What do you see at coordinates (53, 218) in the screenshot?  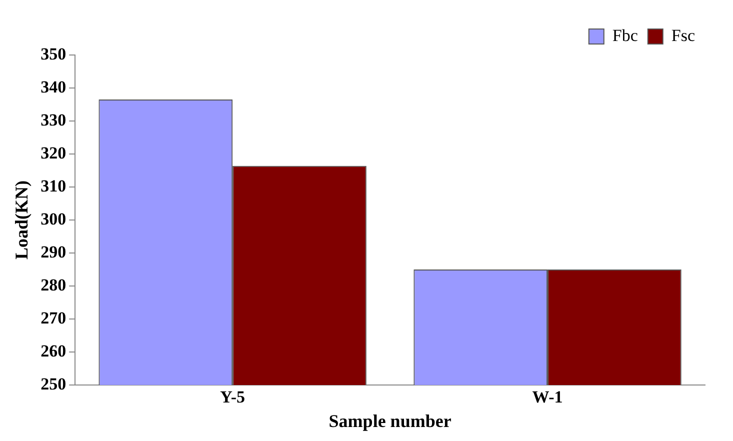 I see `y-tick-label: 300` at bounding box center [53, 218].